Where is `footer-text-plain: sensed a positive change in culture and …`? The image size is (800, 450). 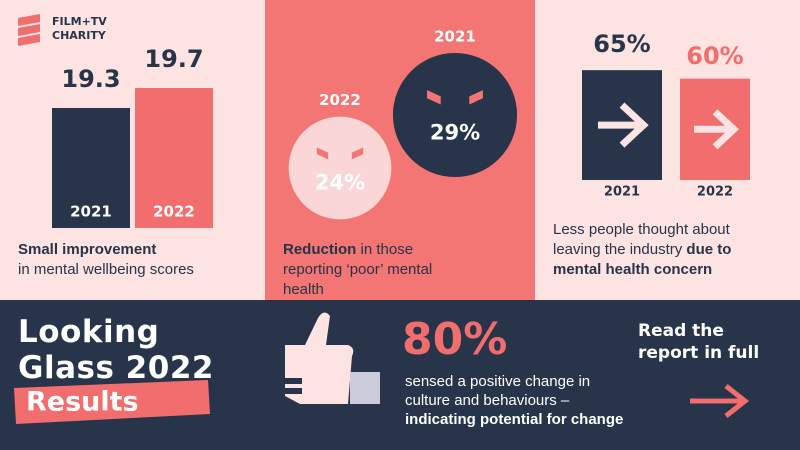 footer-text-plain: sensed a positive change in culture and … is located at coordinates (498, 391).